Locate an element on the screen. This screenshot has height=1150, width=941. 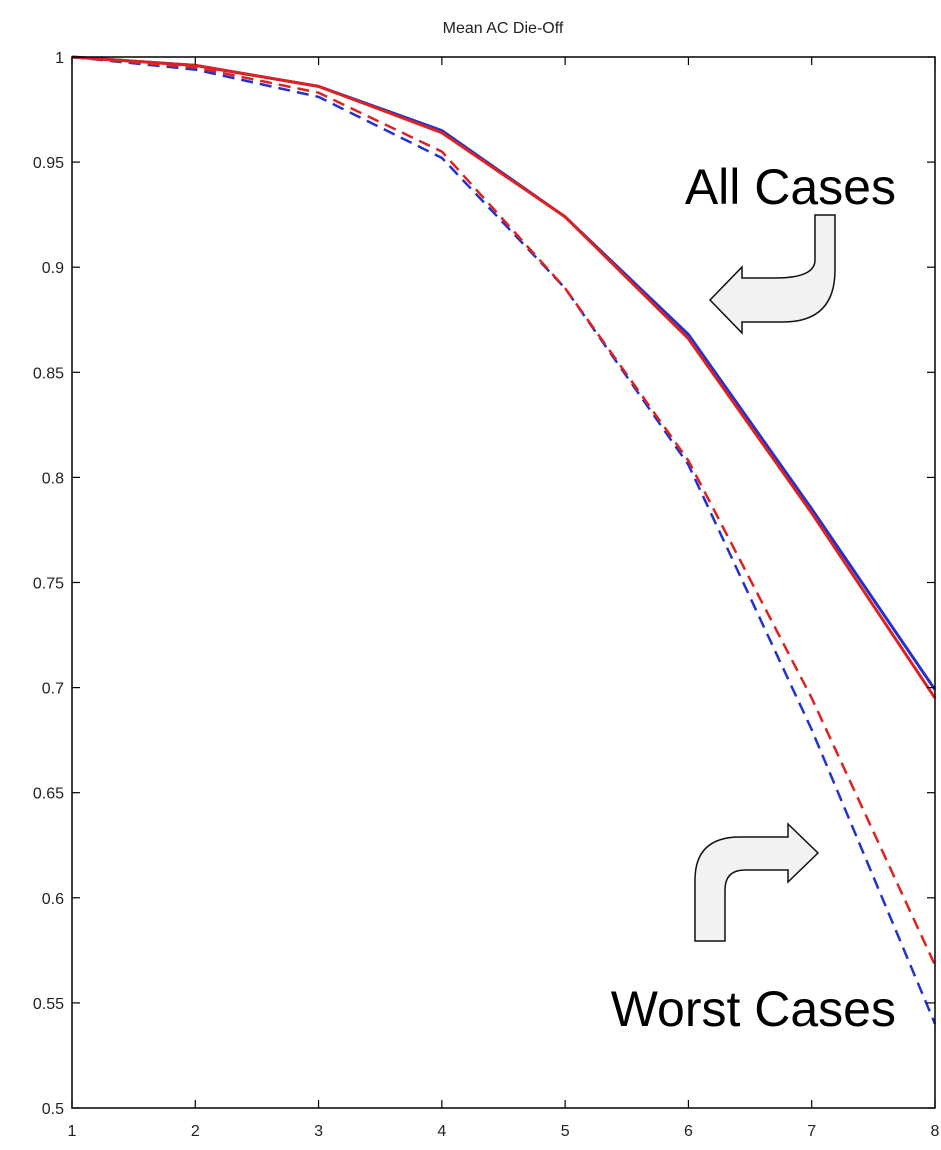
x-tick-label: 7 is located at coordinates (811, 1131).